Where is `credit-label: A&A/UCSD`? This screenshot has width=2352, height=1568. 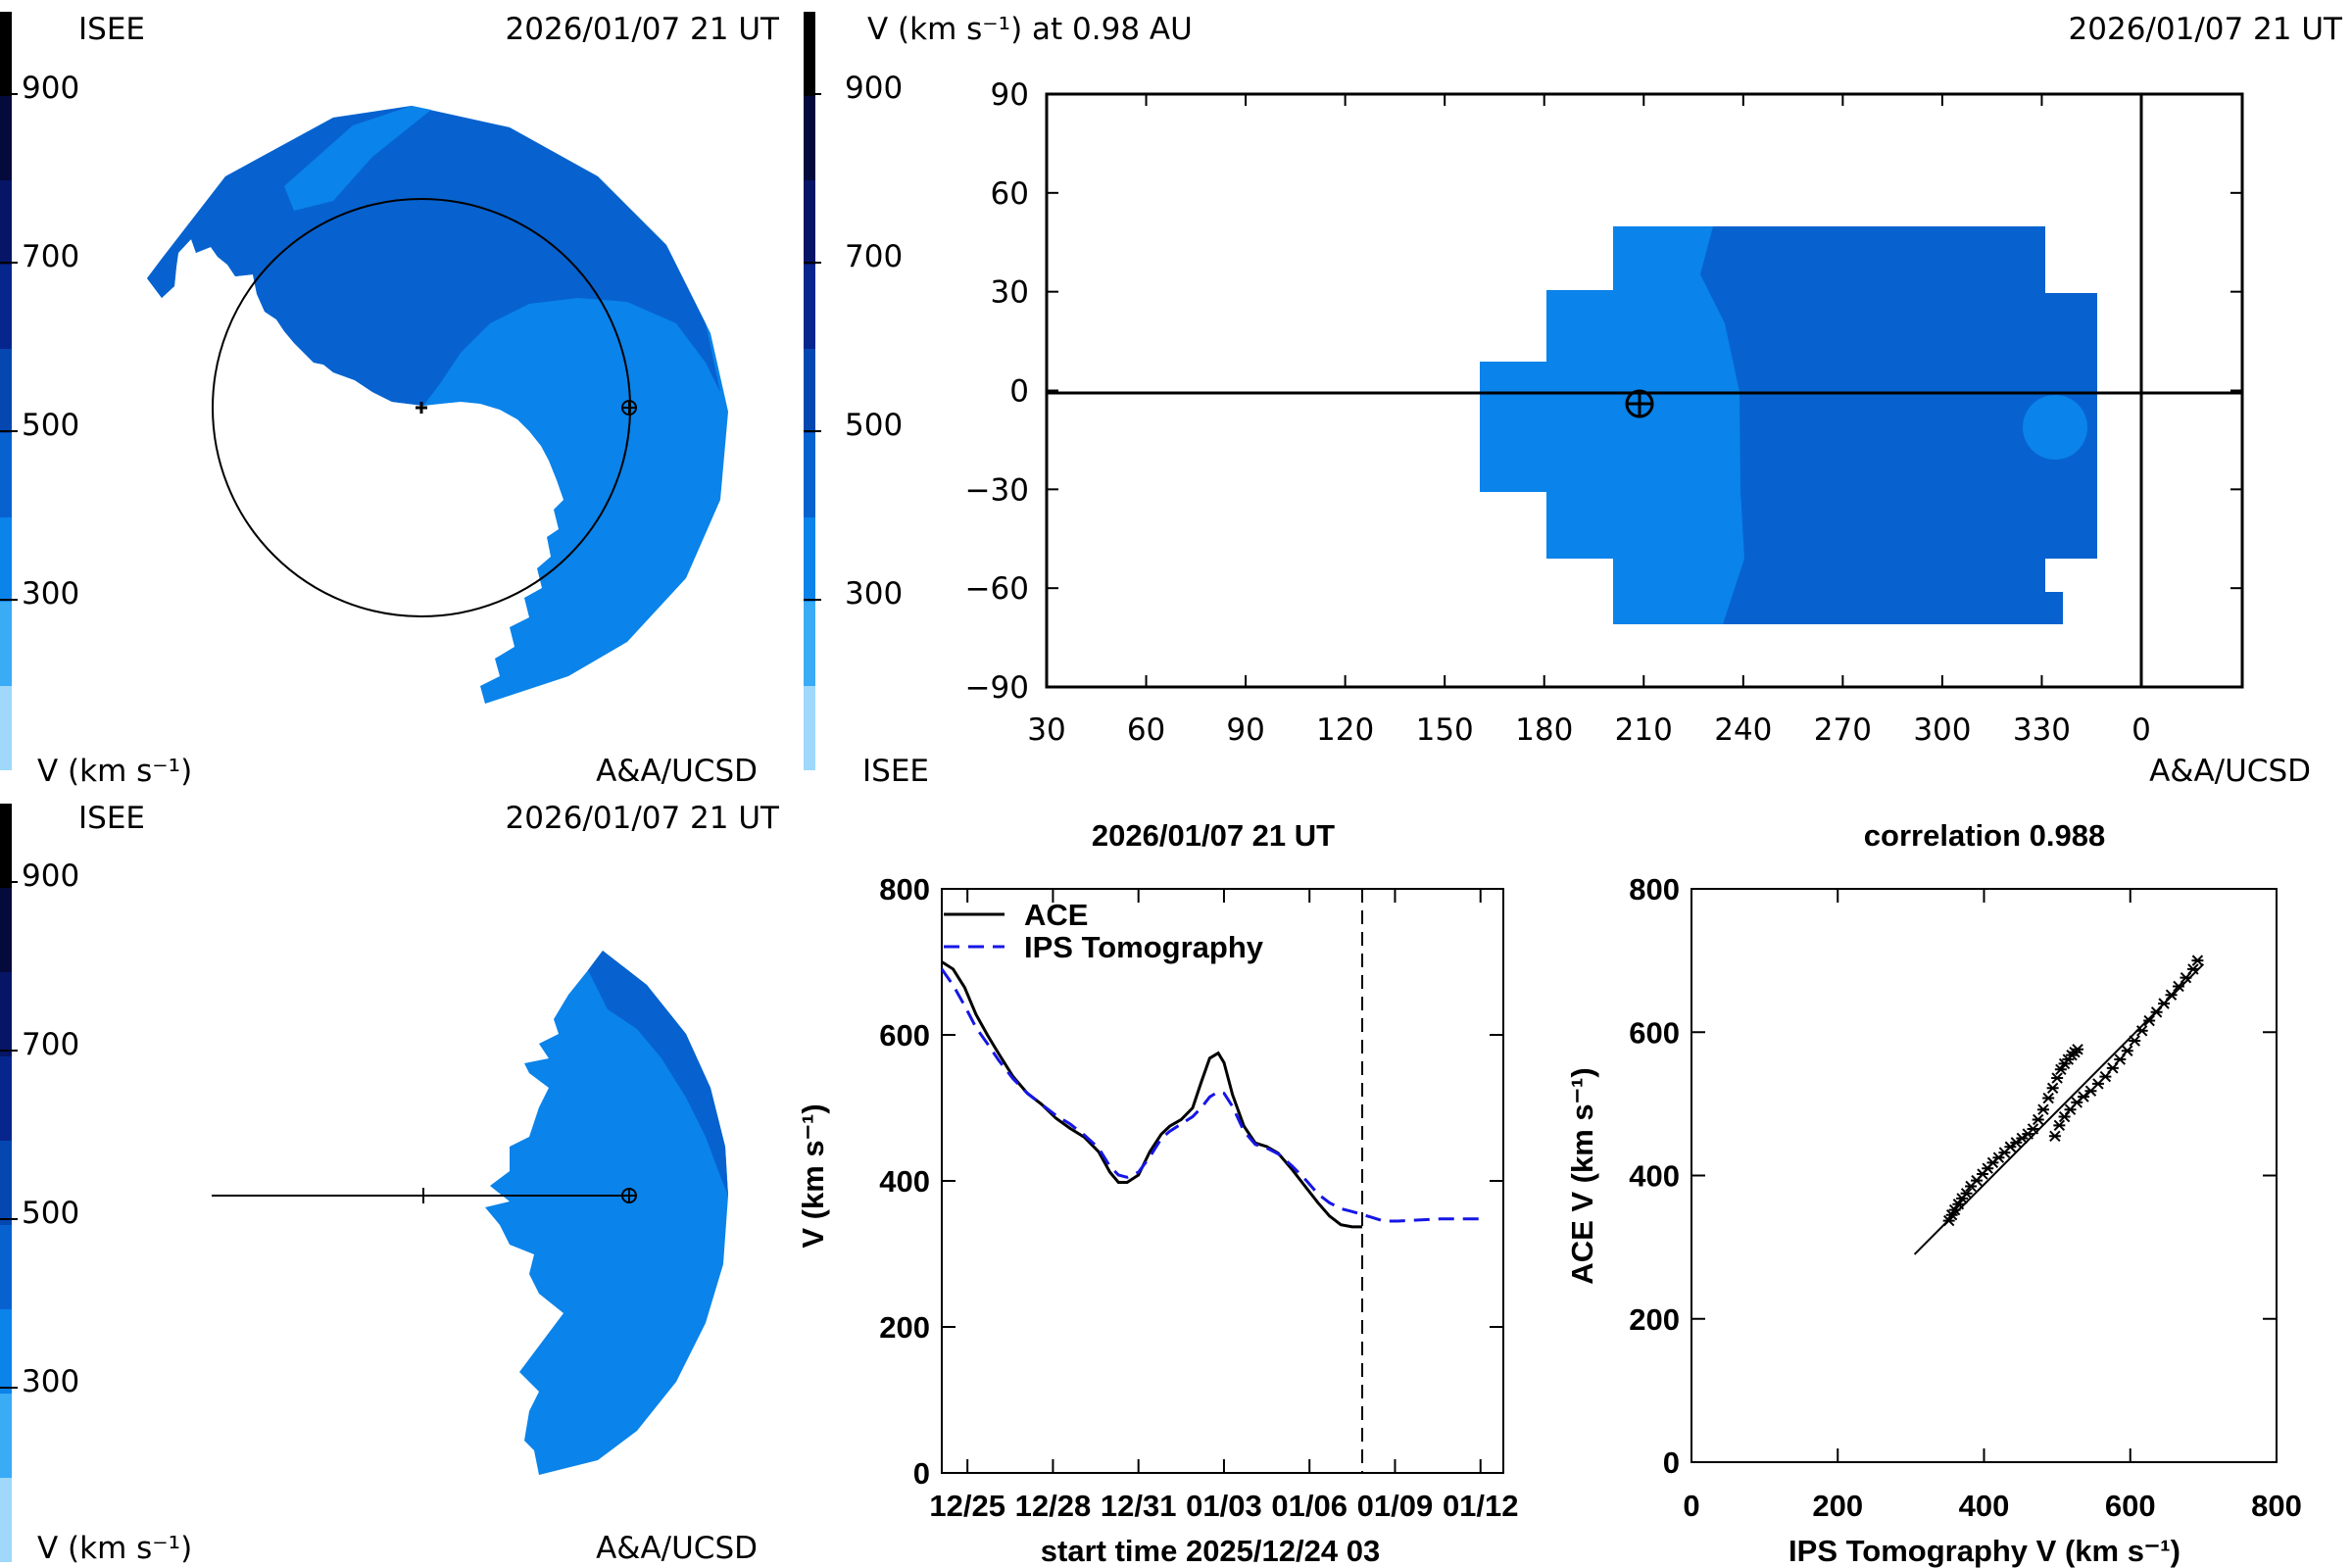
credit-label: A&A/UCSD is located at coordinates (677, 771).